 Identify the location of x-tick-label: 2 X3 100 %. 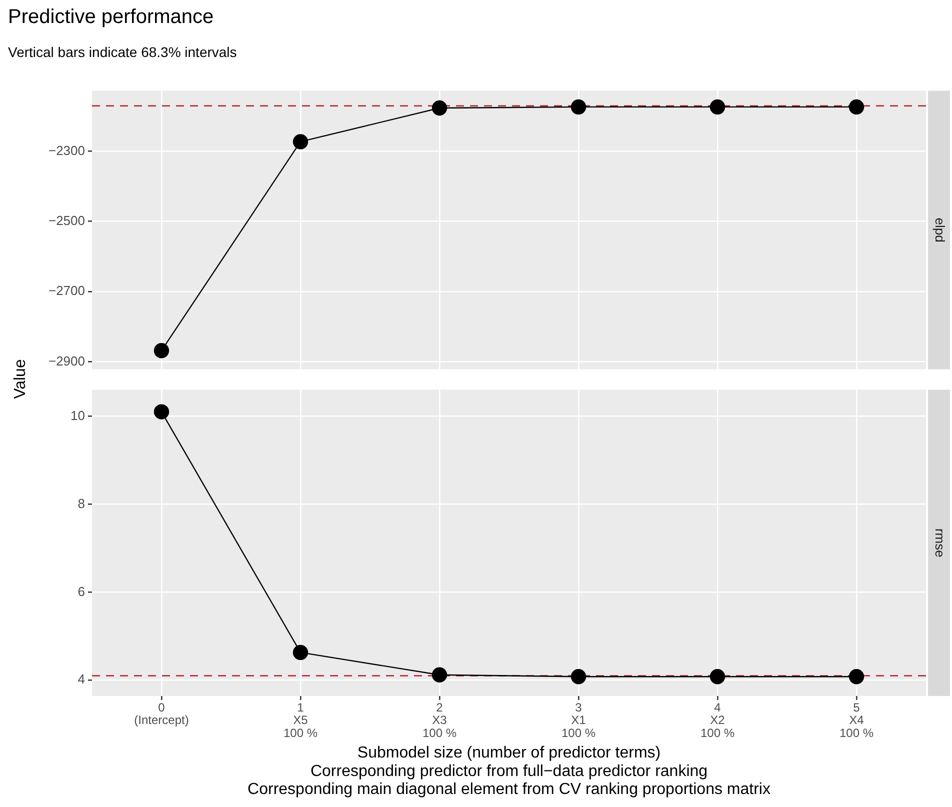
(439, 720).